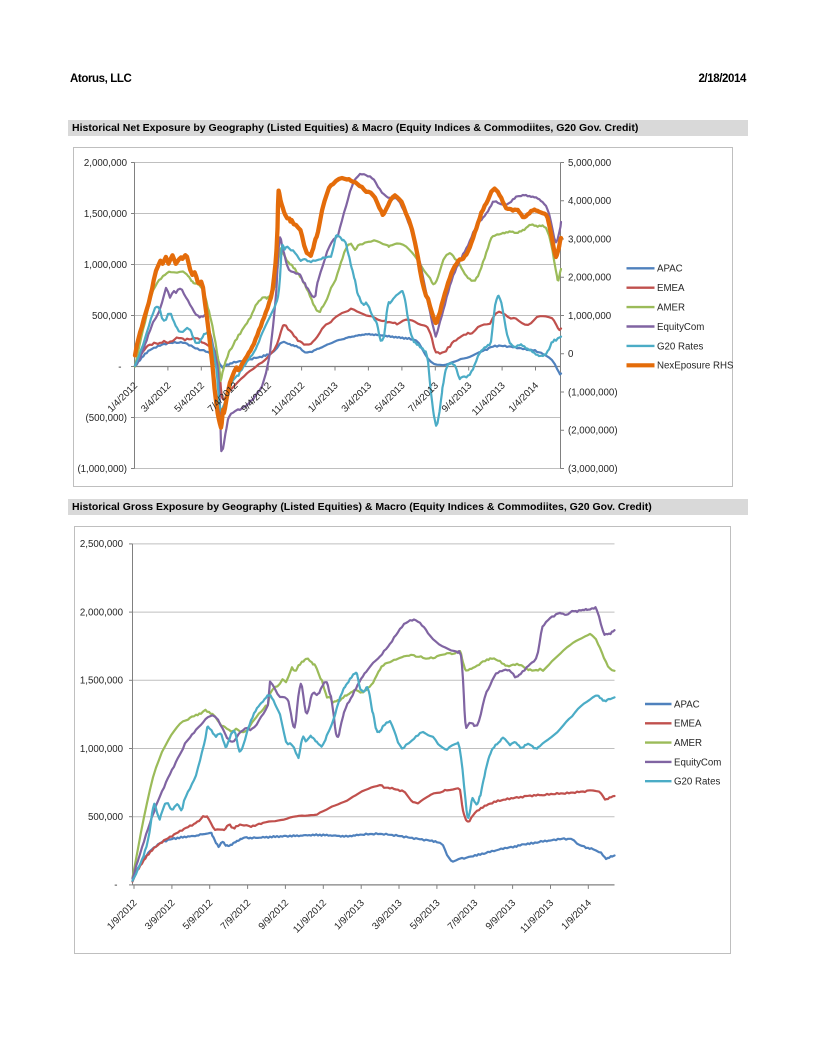 Image resolution: width=816 pixels, height=1056 pixels. What do you see at coordinates (349, 915) in the screenshot?
I see `svg-text: 1/9/2013` at bounding box center [349, 915].